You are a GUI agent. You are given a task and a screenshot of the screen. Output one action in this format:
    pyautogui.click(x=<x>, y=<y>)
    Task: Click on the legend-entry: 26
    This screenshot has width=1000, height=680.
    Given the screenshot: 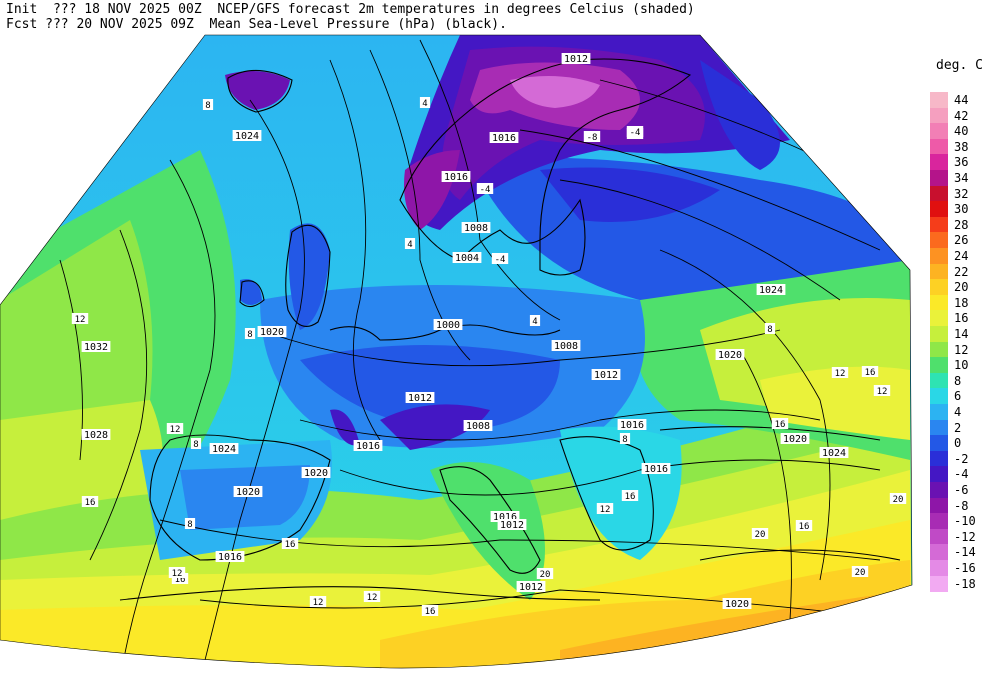 What is the action you would take?
    pyautogui.click(x=960, y=240)
    